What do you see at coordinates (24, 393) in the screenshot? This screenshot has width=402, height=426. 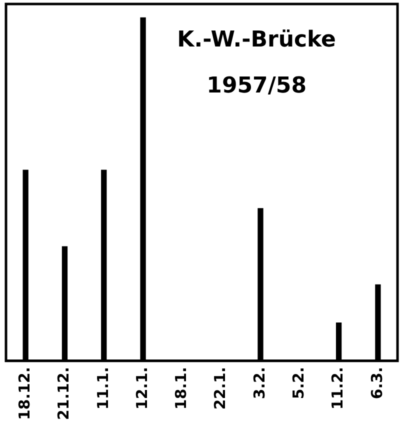 I see `x-tick-label: 18.12.` at bounding box center [24, 393].